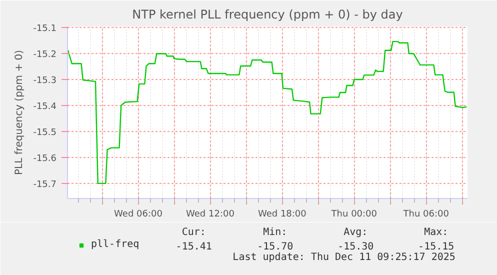 The width and height of the screenshot is (497, 275). Describe the element at coordinates (267, 15) in the screenshot. I see `chart-title: NTP kernel PLL frequency (ppm + 0) - by day` at that location.